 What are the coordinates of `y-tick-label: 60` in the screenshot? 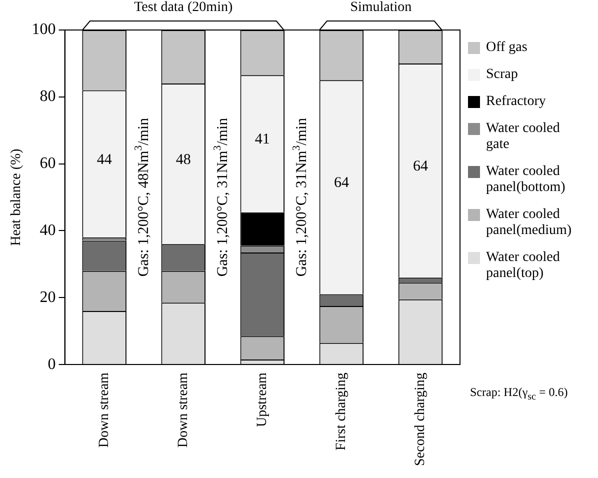 It's located at (48, 163).